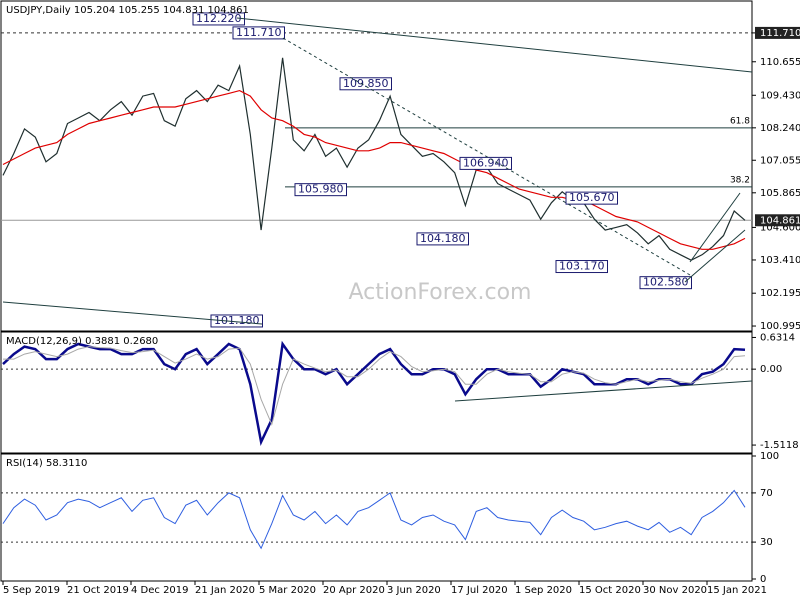 This screenshot has height=600, width=800. Describe the element at coordinates (780, 293) in the screenshot. I see `y-tick-label: 102.195` at that location.